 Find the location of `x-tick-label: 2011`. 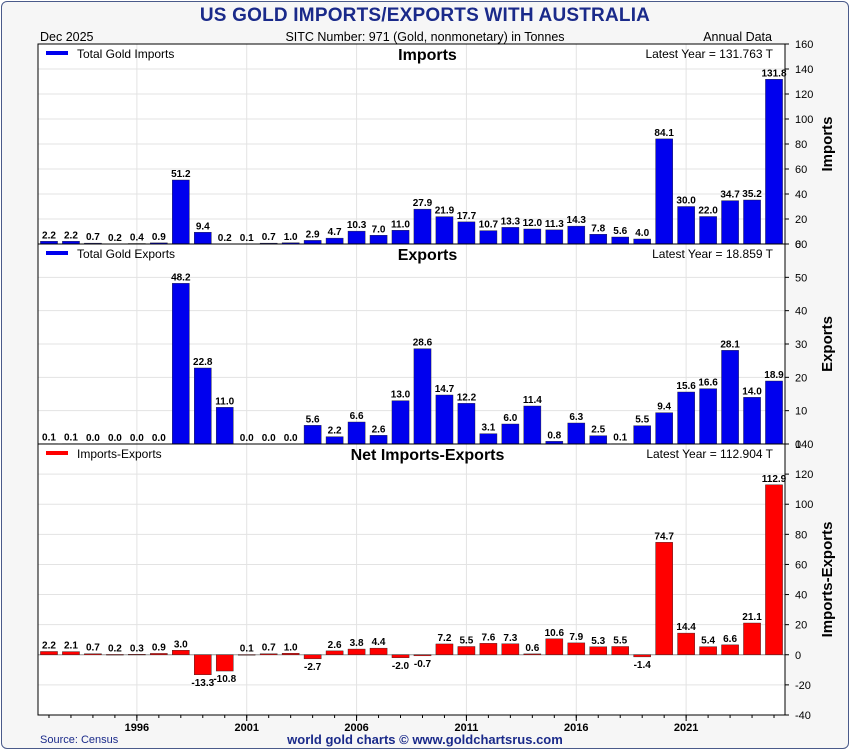

x-tick-label: 2011 is located at coordinates (466, 728).